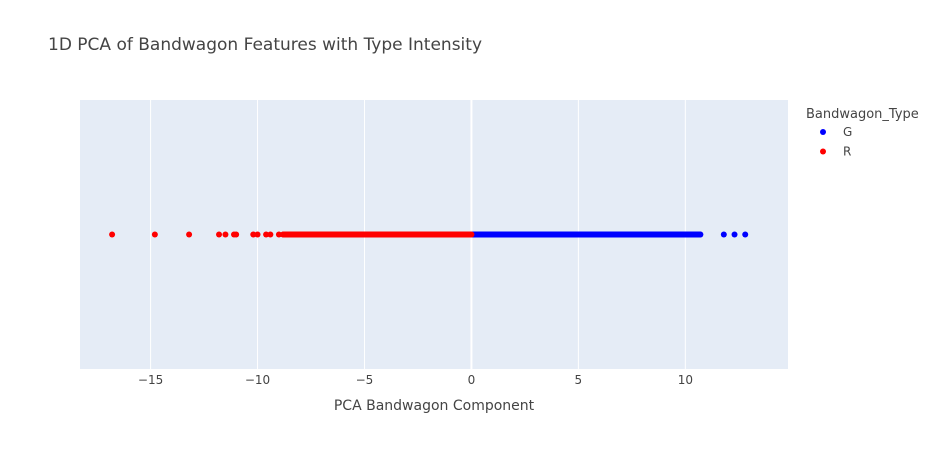  I want to click on x-tick-label: −5, so click(365, 380).